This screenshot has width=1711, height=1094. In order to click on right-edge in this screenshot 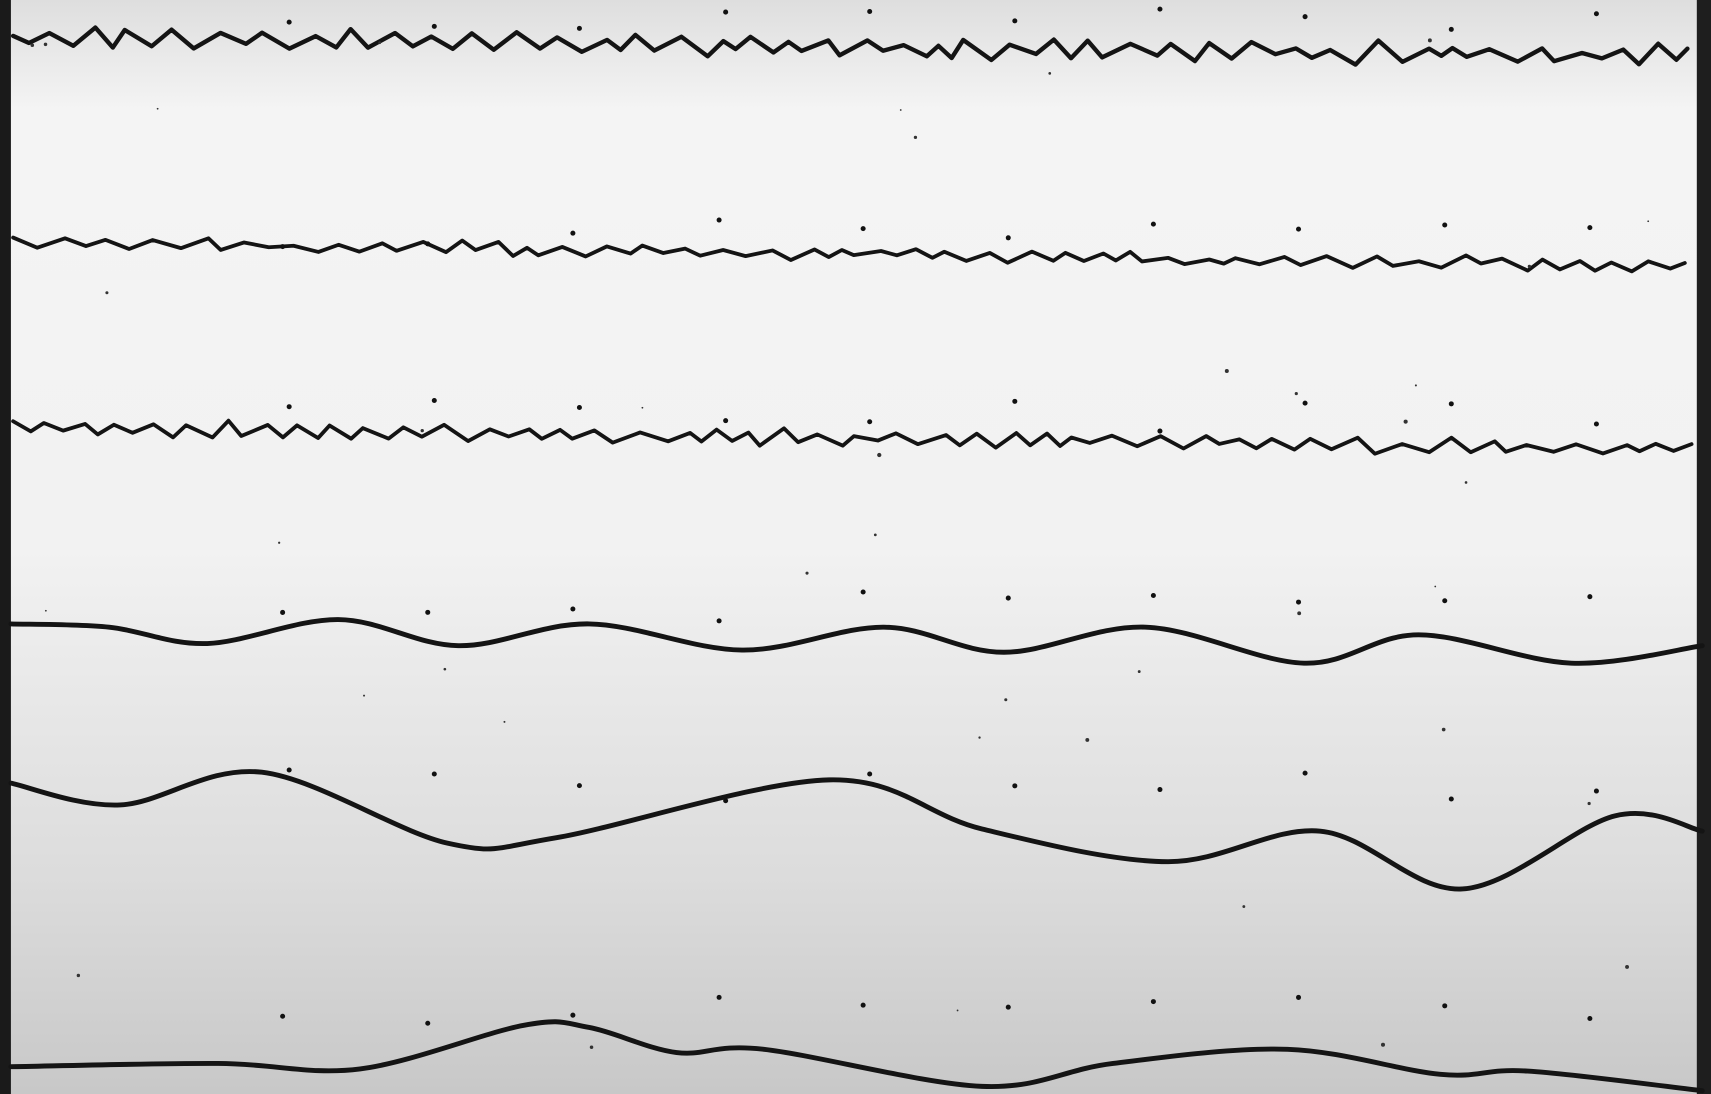, I will do `click(1703, 547)`.